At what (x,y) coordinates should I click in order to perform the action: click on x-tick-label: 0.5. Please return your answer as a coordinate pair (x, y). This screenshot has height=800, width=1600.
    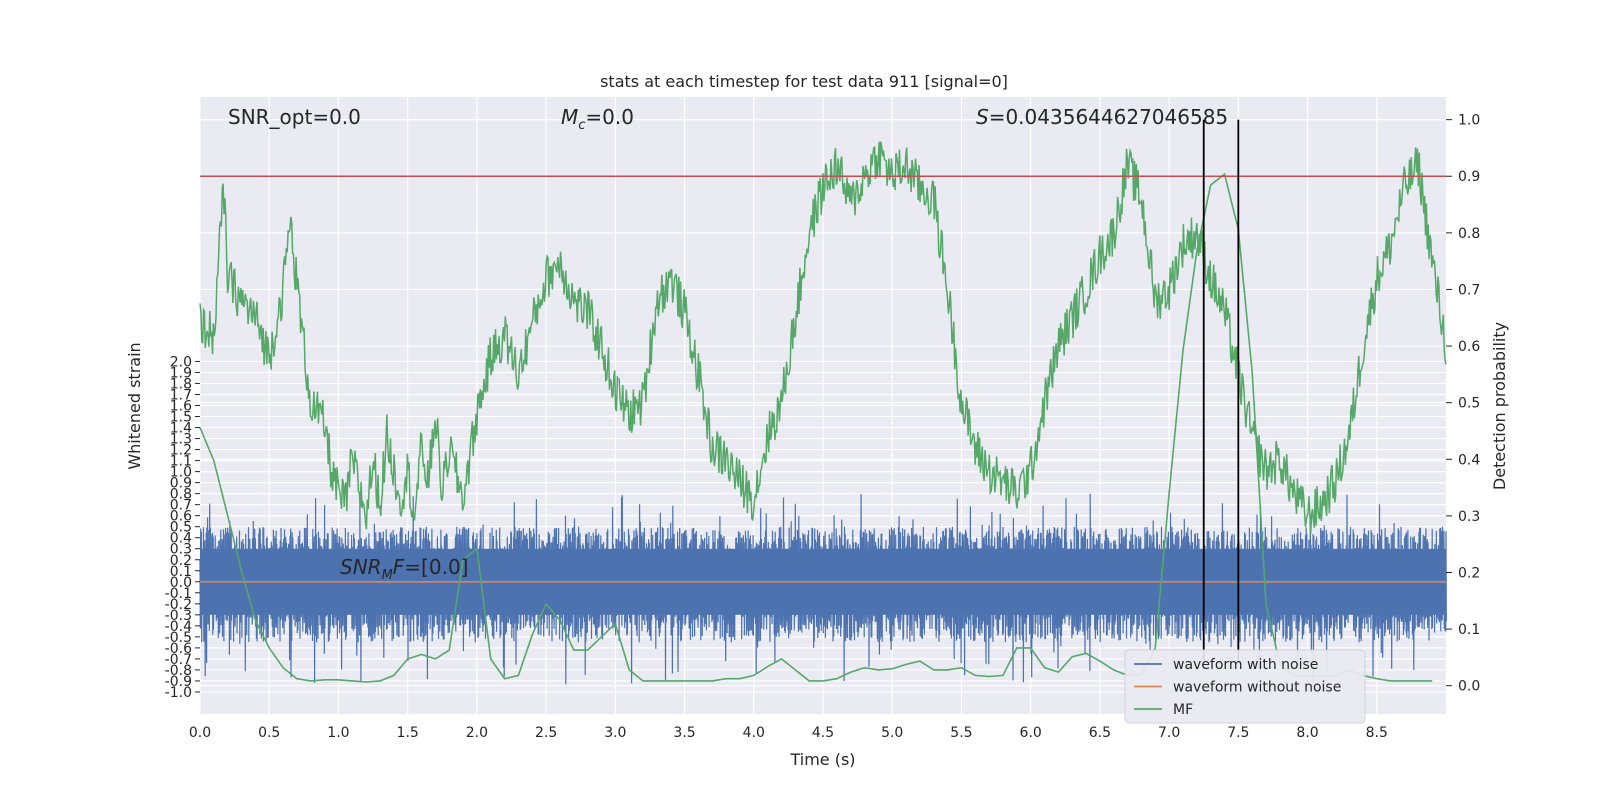
    Looking at the image, I should click on (269, 733).